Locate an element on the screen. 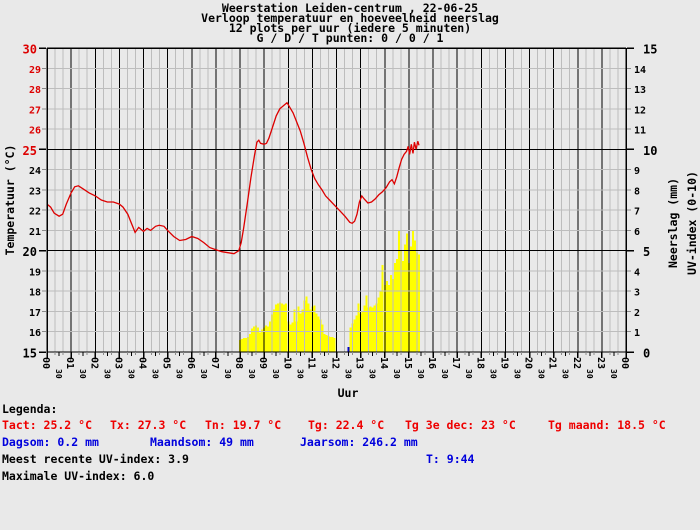 This screenshot has width=700, height=530. hour-label: 18 is located at coordinates (479, 363).